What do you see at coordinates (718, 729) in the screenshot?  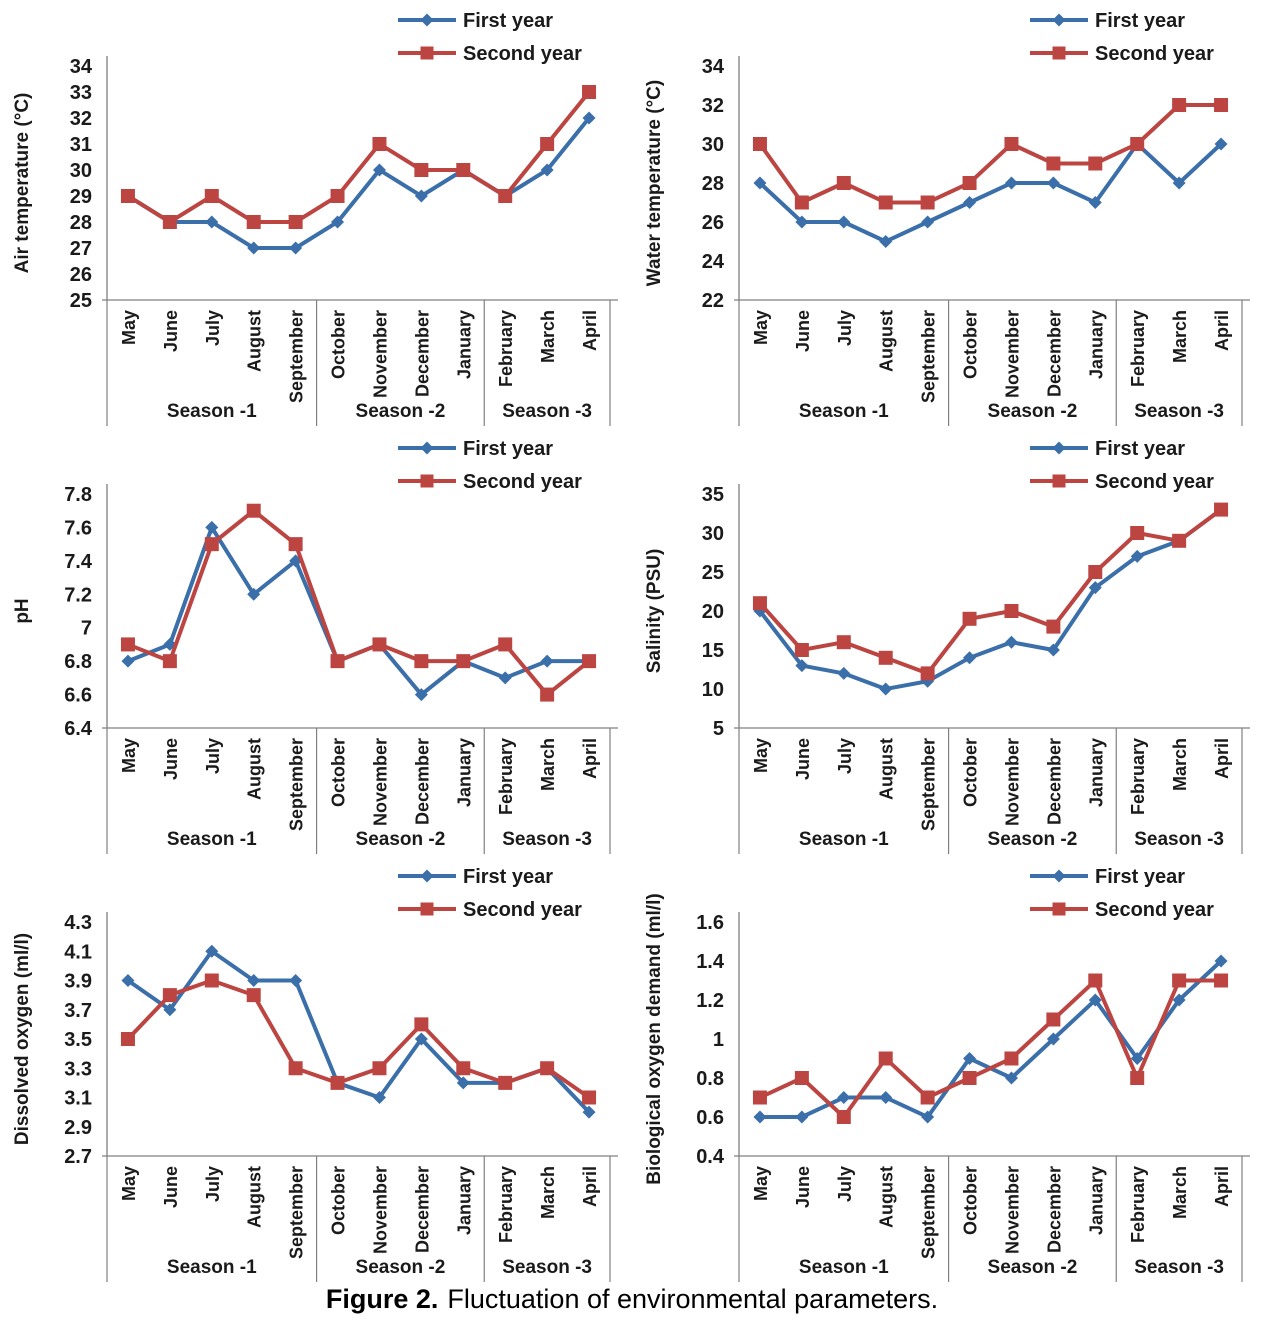 I see `y-tick-label: 5` at bounding box center [718, 729].